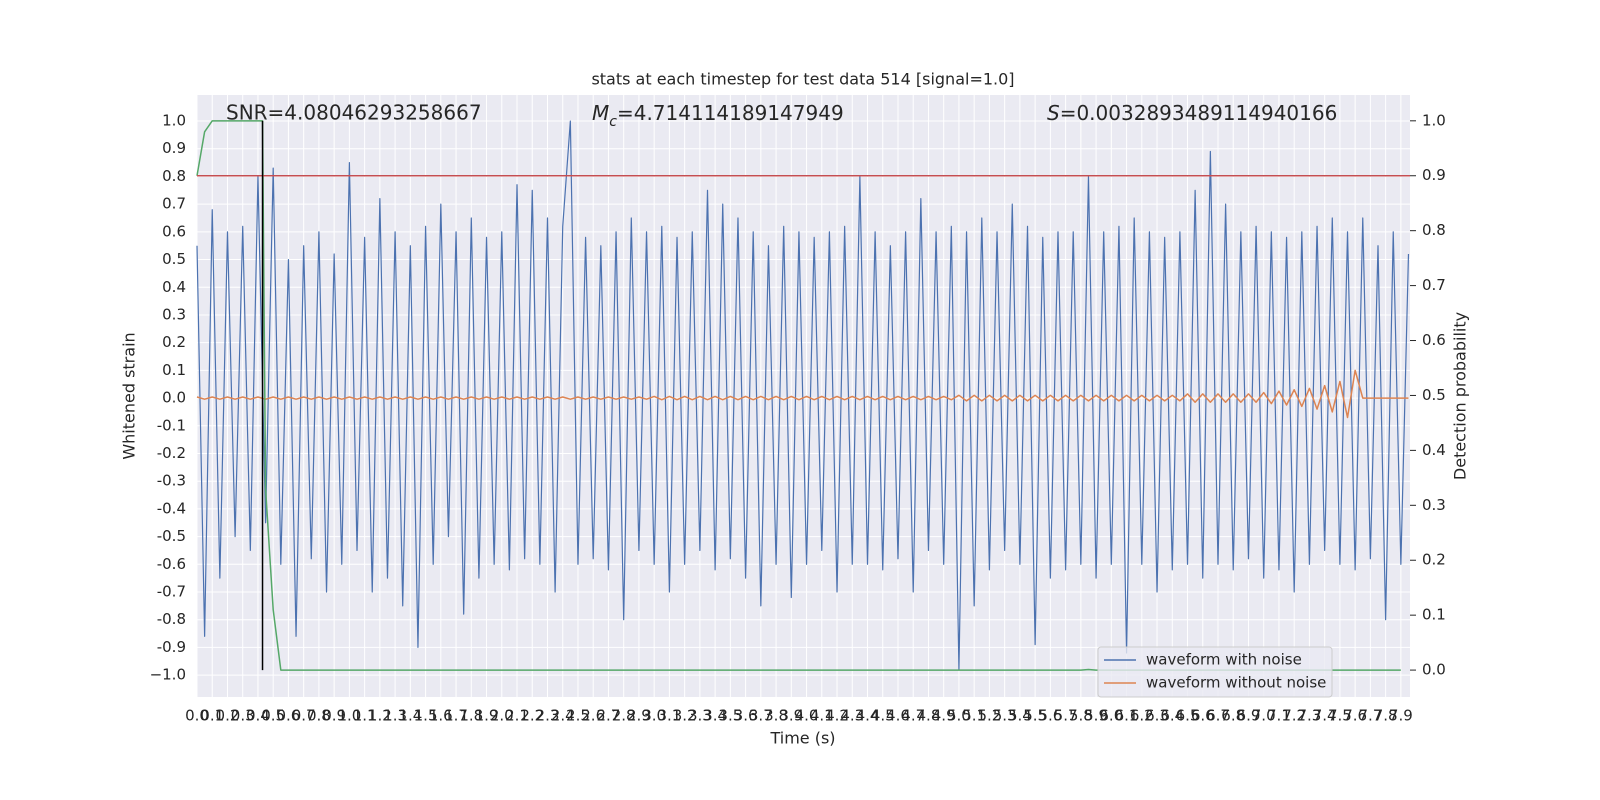 This screenshot has height=800, width=1600. Describe the element at coordinates (1020, 716) in the screenshot. I see `x-tick-label: 5.4` at that location.